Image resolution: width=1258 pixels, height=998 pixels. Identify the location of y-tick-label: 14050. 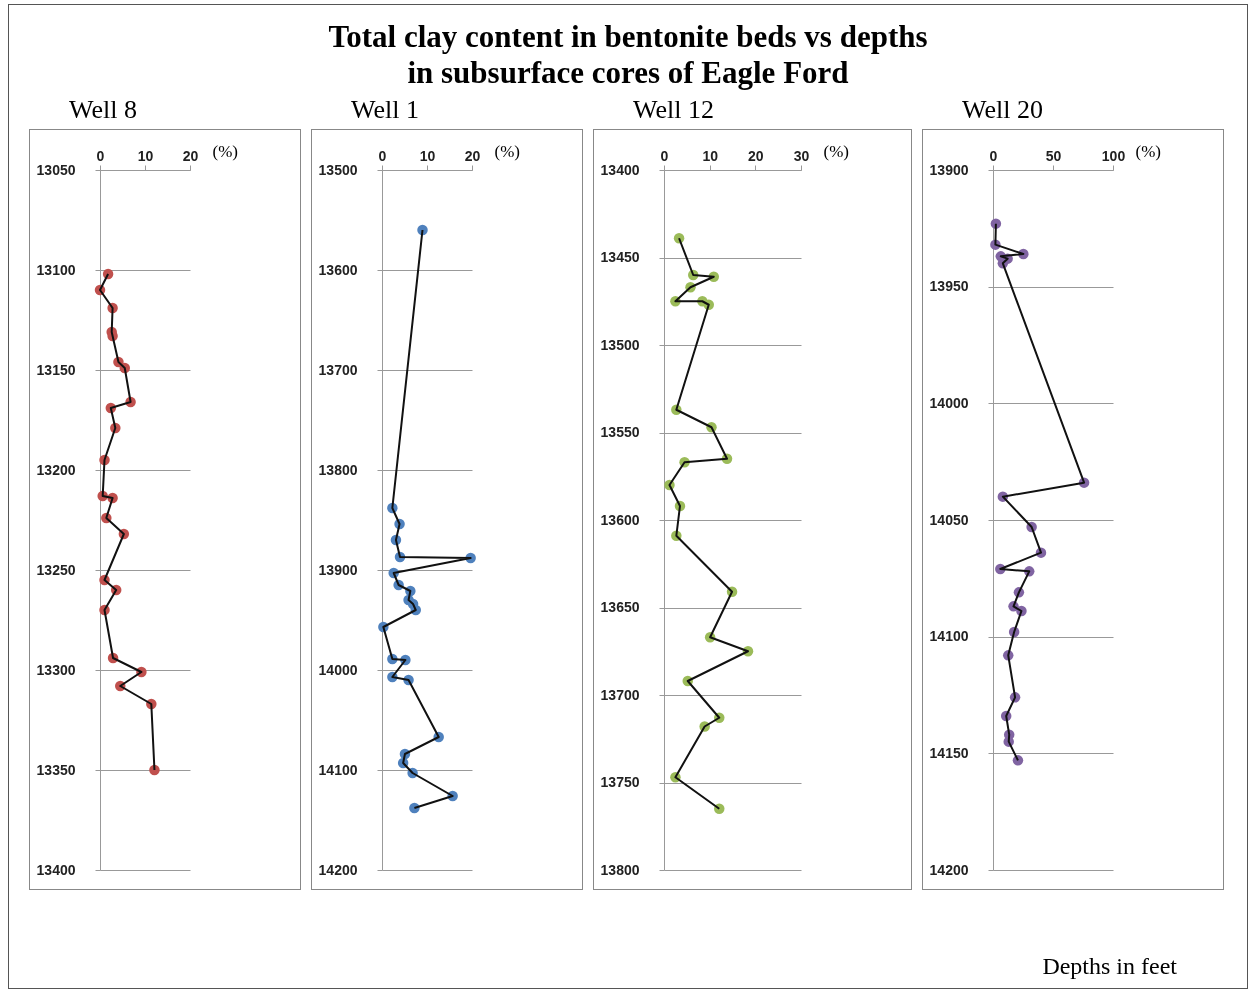
(949, 519).